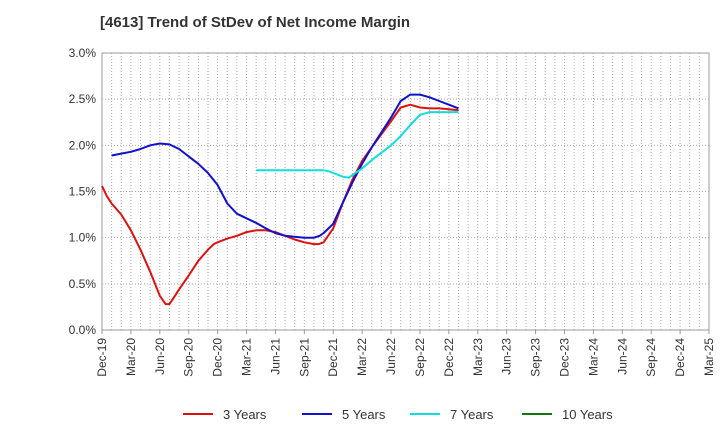  I want to click on legend: 3 Years 5 Years 7 Years 10 Years, so click(398, 414).